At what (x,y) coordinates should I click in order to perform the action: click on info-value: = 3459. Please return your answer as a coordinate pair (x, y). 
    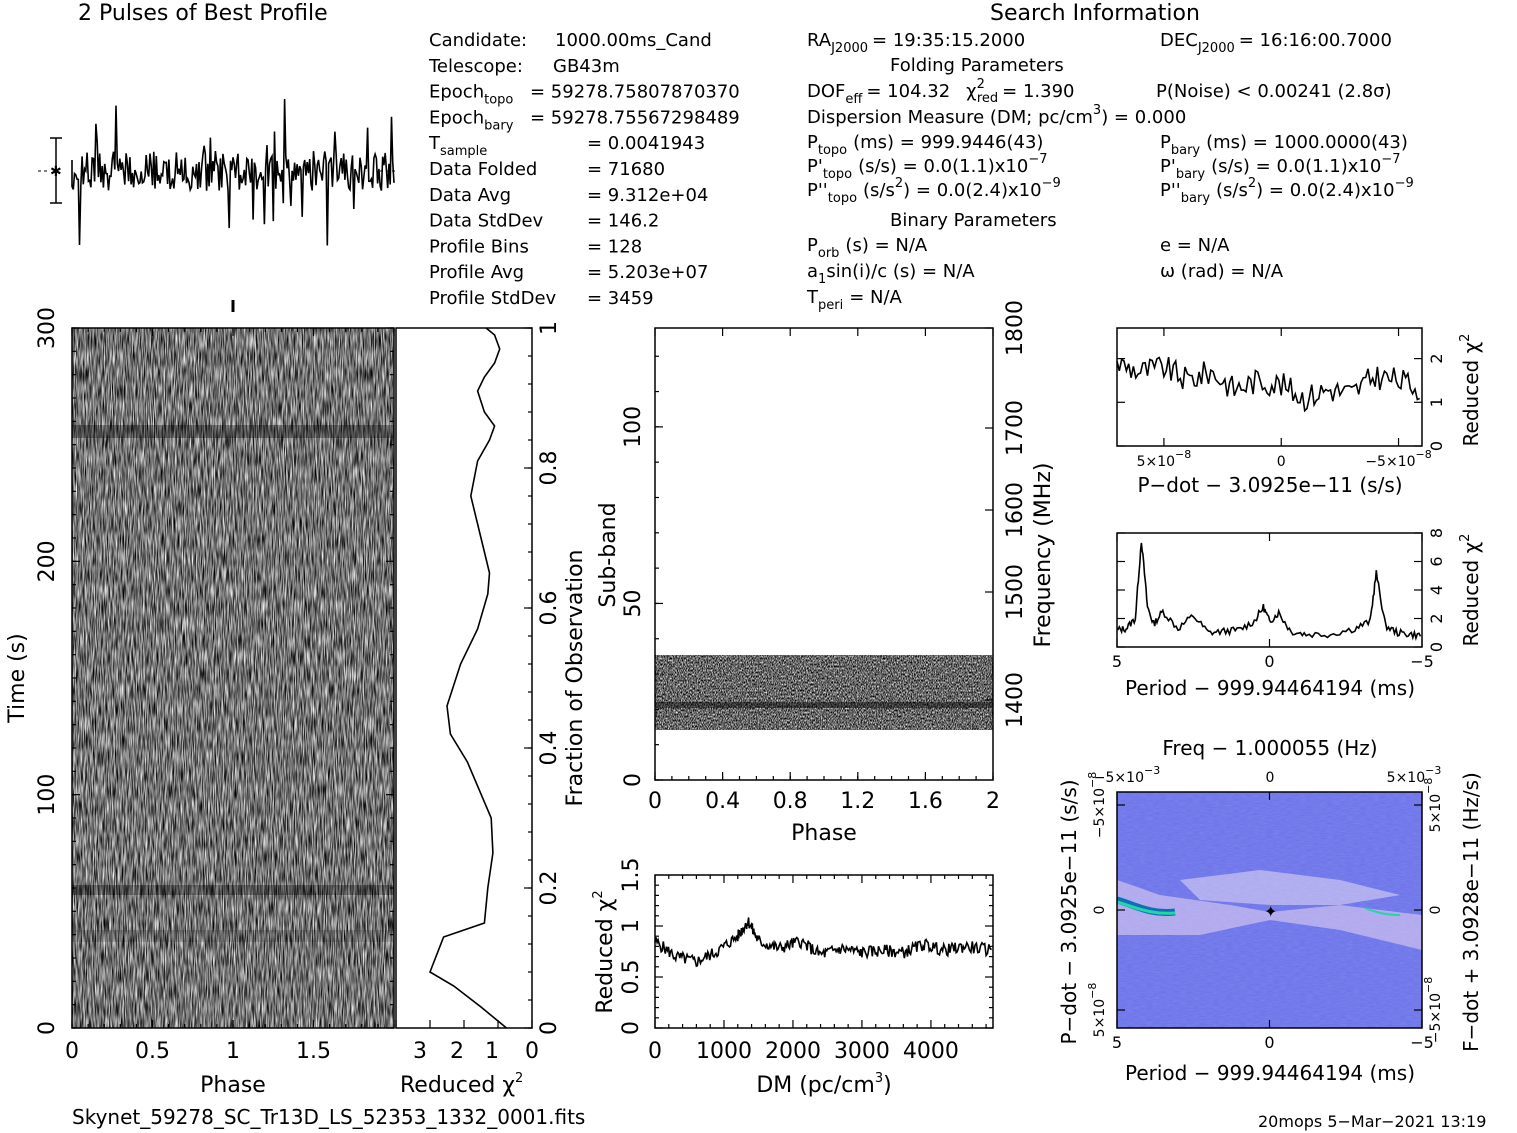
    Looking at the image, I should click on (620, 298).